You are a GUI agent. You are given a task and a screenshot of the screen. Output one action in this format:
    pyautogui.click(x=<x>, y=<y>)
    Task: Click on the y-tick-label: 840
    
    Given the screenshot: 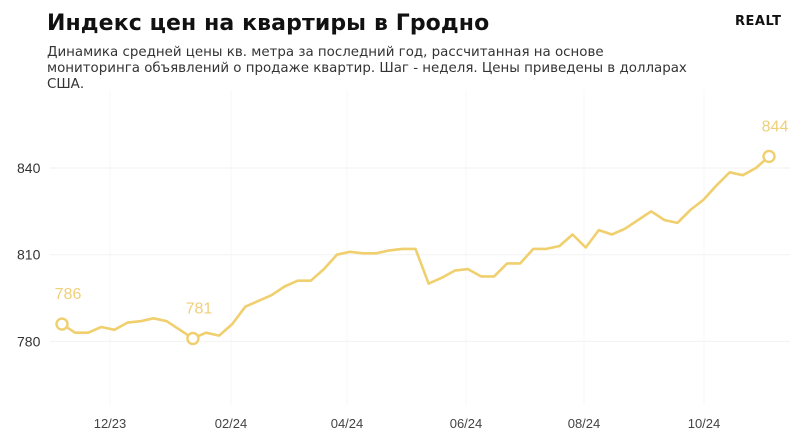 What is the action you would take?
    pyautogui.click(x=29, y=168)
    